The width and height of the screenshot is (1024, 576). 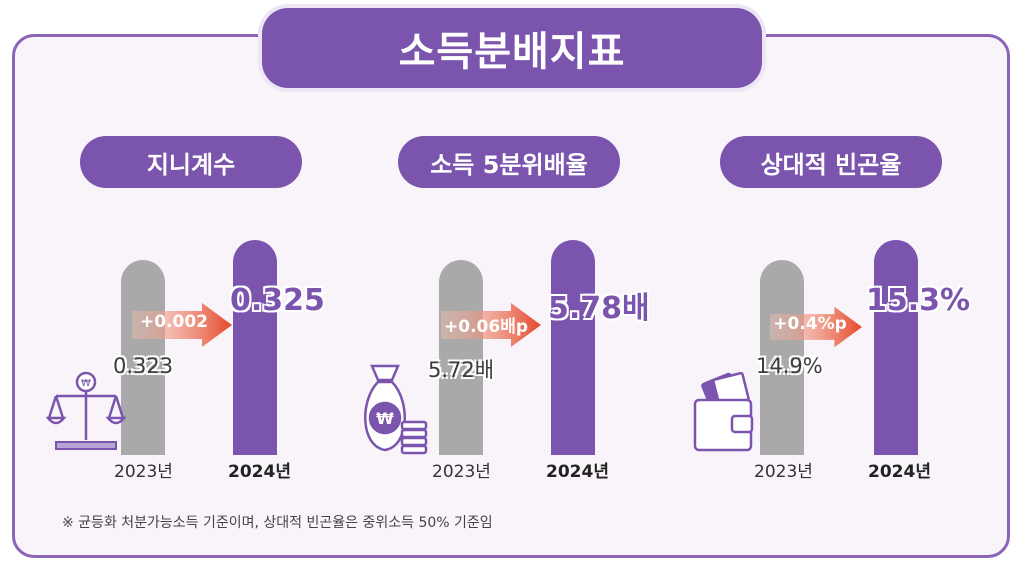 I want to click on year-2023-poverty: 2023년, so click(x=783, y=472).